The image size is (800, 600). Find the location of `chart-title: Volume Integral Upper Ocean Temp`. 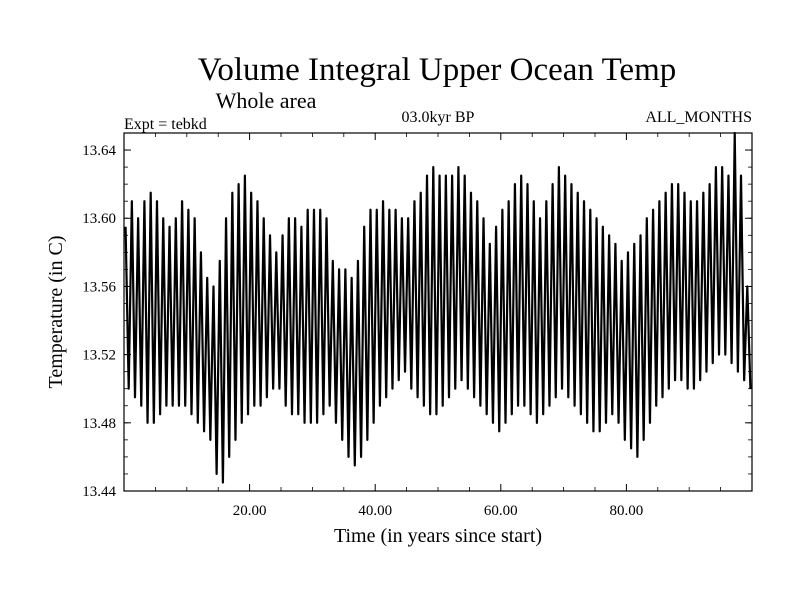

chart-title: Volume Integral Upper Ocean Temp is located at coordinates (437, 70).